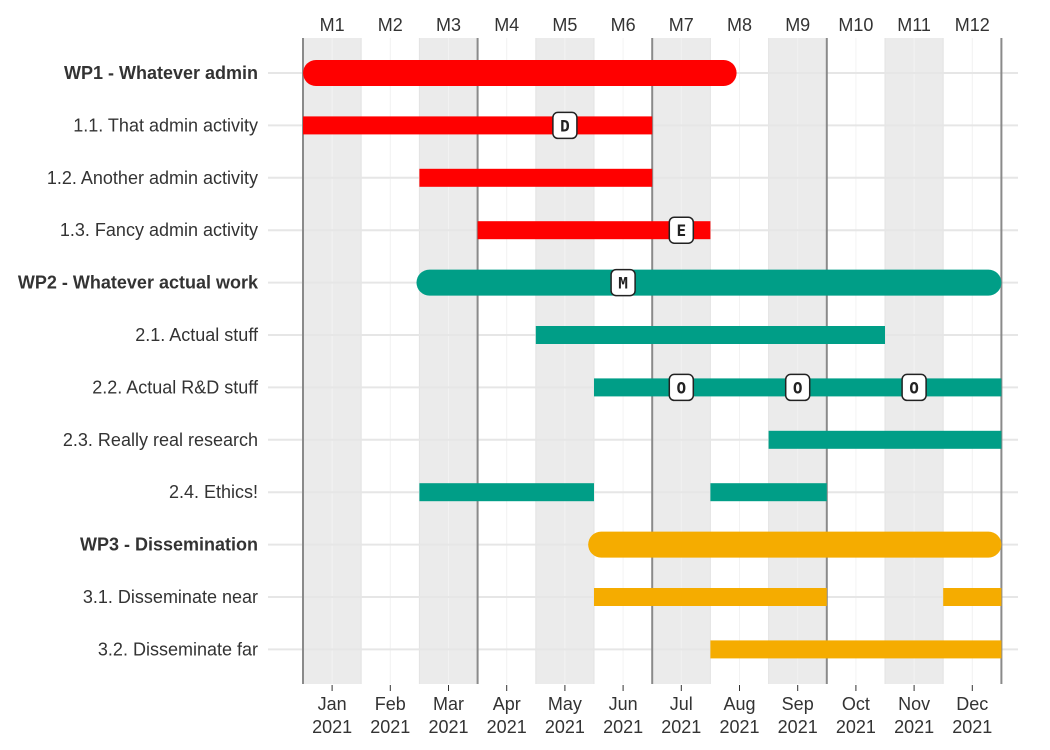  I want to click on month-tick-label: Apr, so click(507, 704).